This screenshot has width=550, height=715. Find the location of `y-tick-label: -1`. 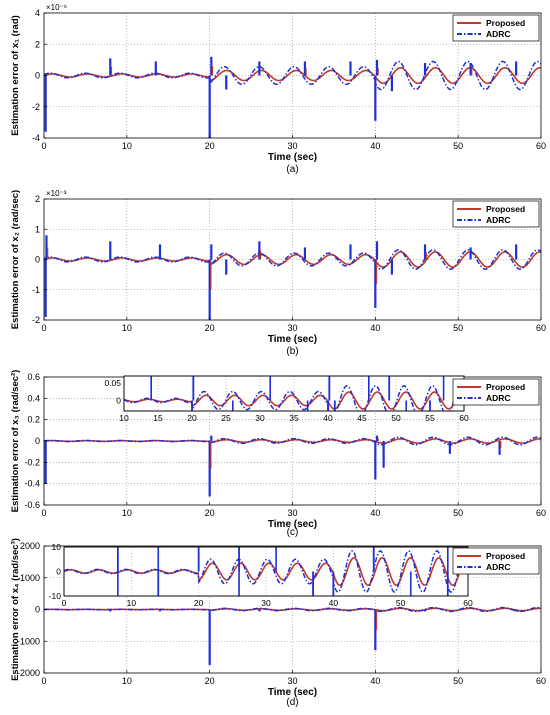

y-tick-label: -1 is located at coordinates (36, 290).